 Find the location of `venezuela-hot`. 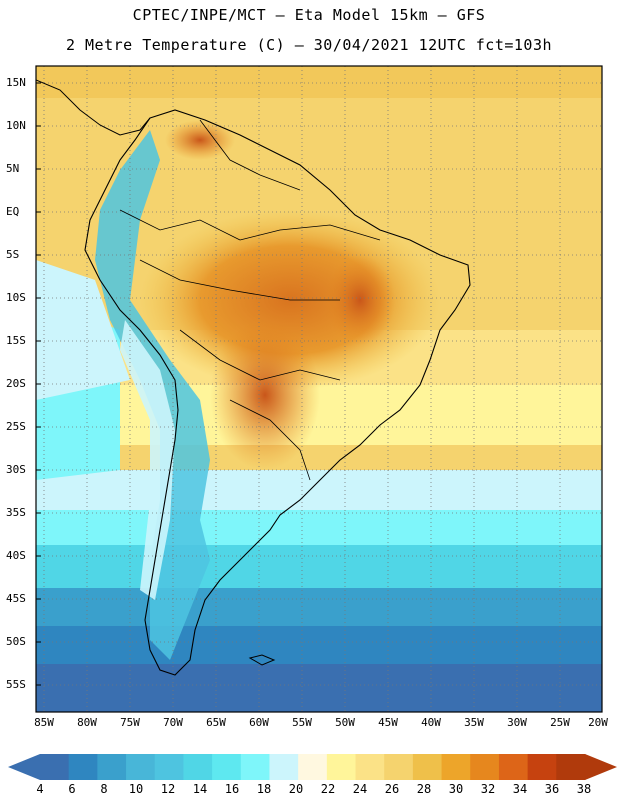

venezuela-hot is located at coordinates (200, 140).